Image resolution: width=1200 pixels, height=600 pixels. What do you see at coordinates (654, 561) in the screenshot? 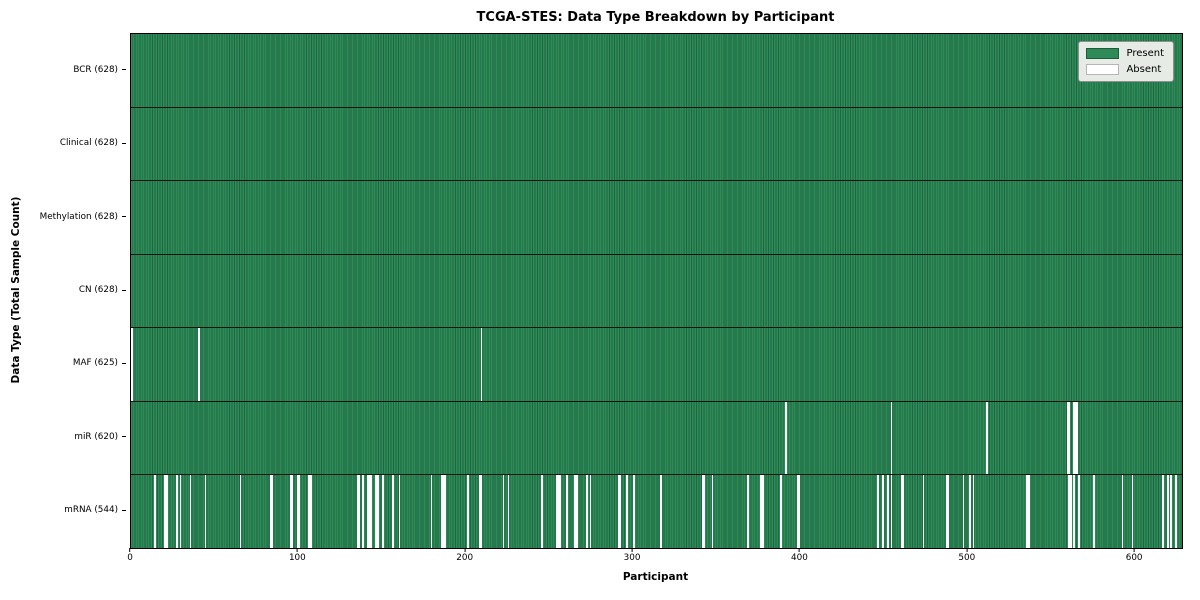
I see `x-axis-ticks: 0 100 200 300 400 500 600` at bounding box center [654, 561].